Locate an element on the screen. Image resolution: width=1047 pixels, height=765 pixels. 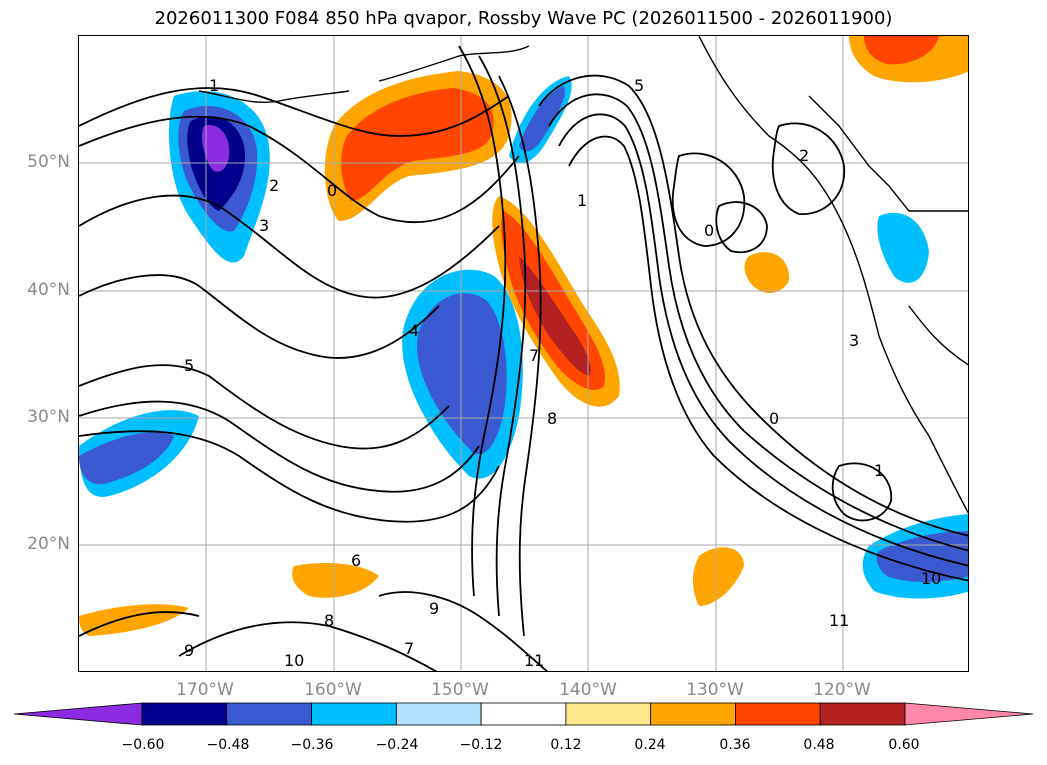
lon-label-120w: 120°W is located at coordinates (842, 690).